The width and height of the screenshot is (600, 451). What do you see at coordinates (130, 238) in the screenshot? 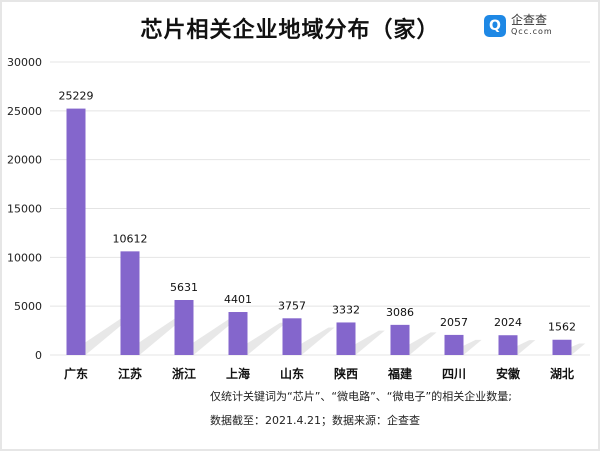
I see `data-label: 10612` at bounding box center [130, 238].